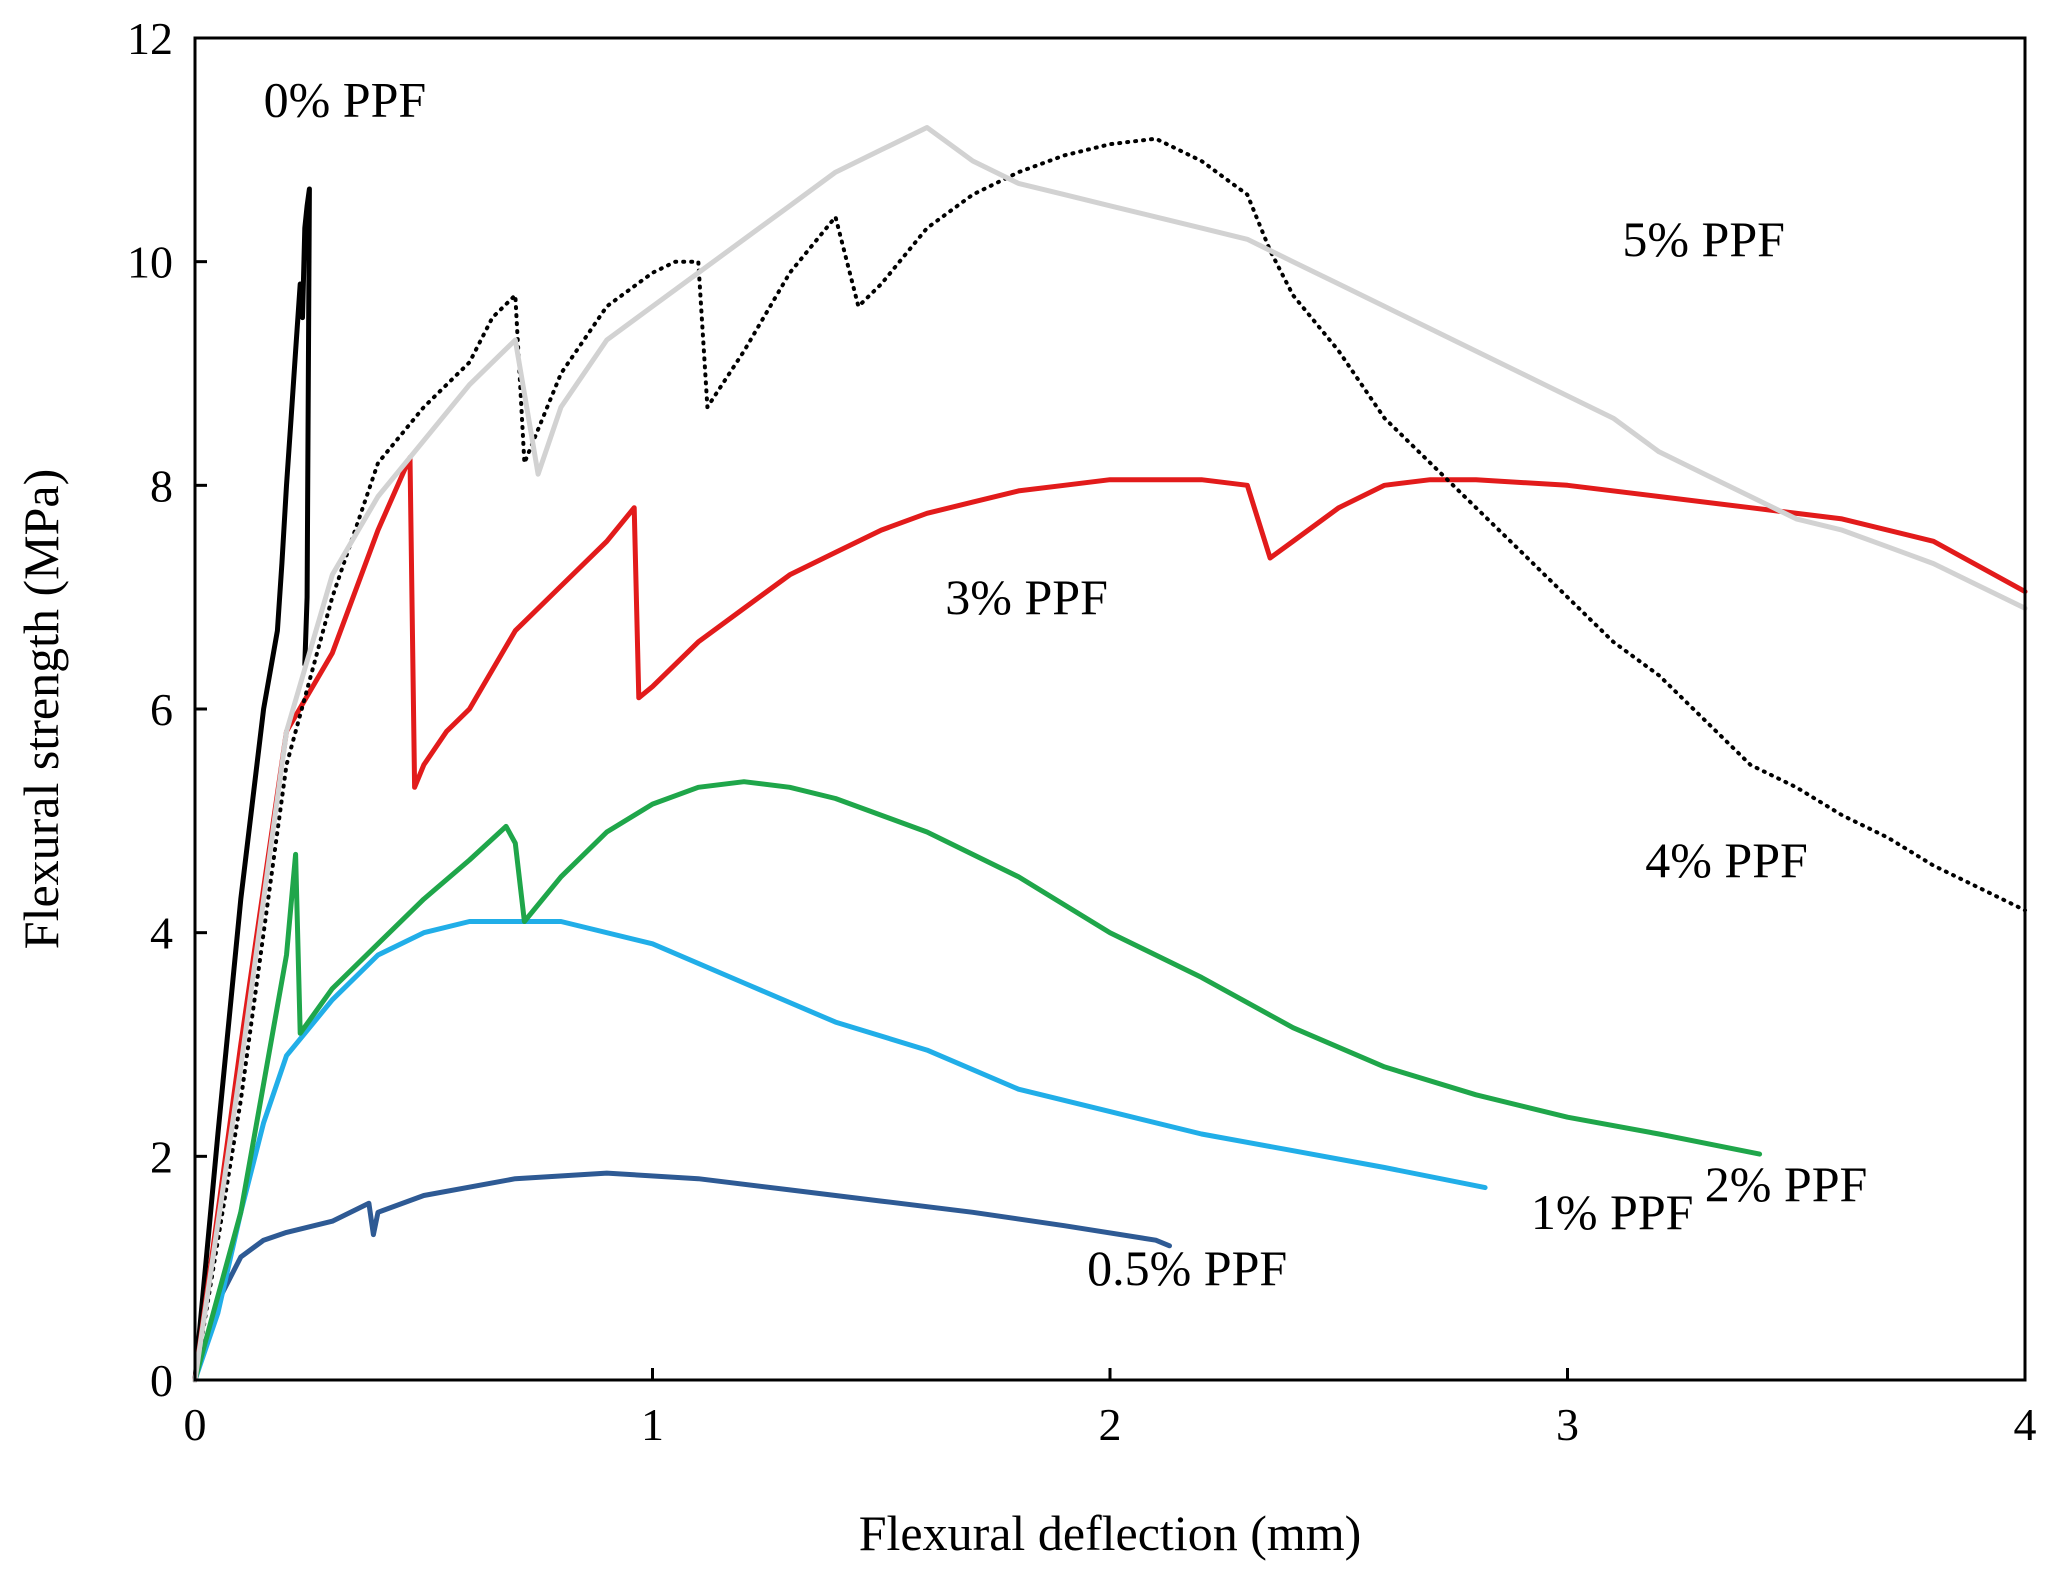 This screenshot has width=2046, height=1578. What do you see at coordinates (1187, 1268) in the screenshot?
I see `series-label-0-5pct-ppf: 0.5% PPF` at bounding box center [1187, 1268].